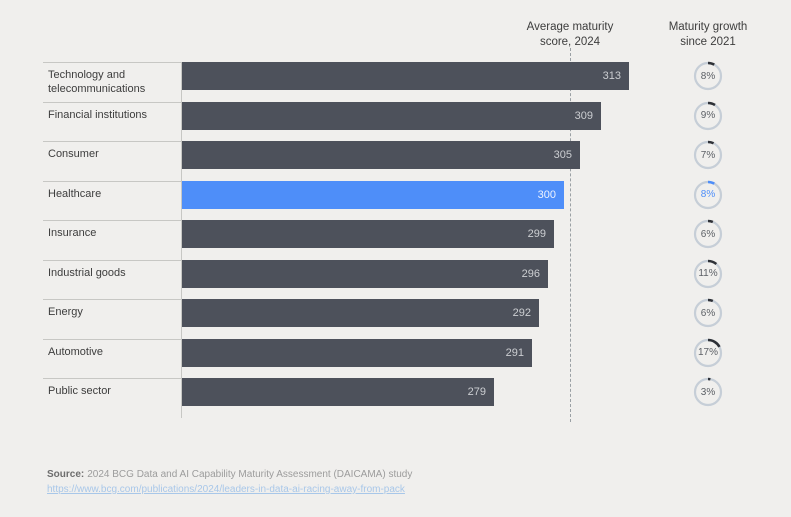 This screenshot has height=517, width=791. I want to click on category-label: Automotive, so click(112, 348).